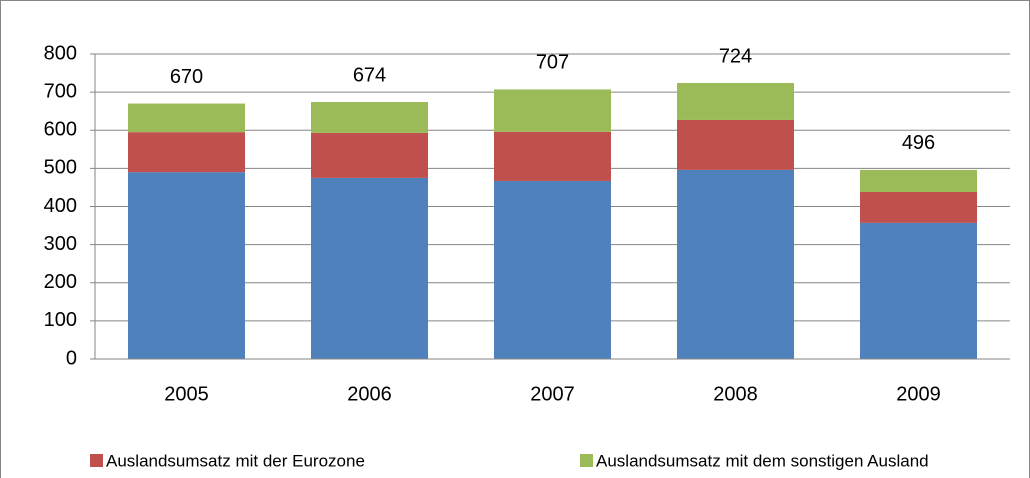  I want to click on x-tick-label: 2008, so click(735, 394).